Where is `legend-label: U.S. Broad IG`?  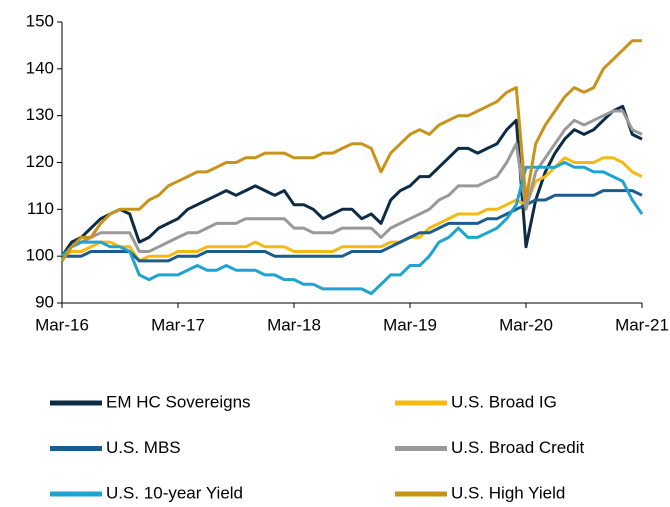 legend-label: U.S. Broad IG is located at coordinates (504, 401).